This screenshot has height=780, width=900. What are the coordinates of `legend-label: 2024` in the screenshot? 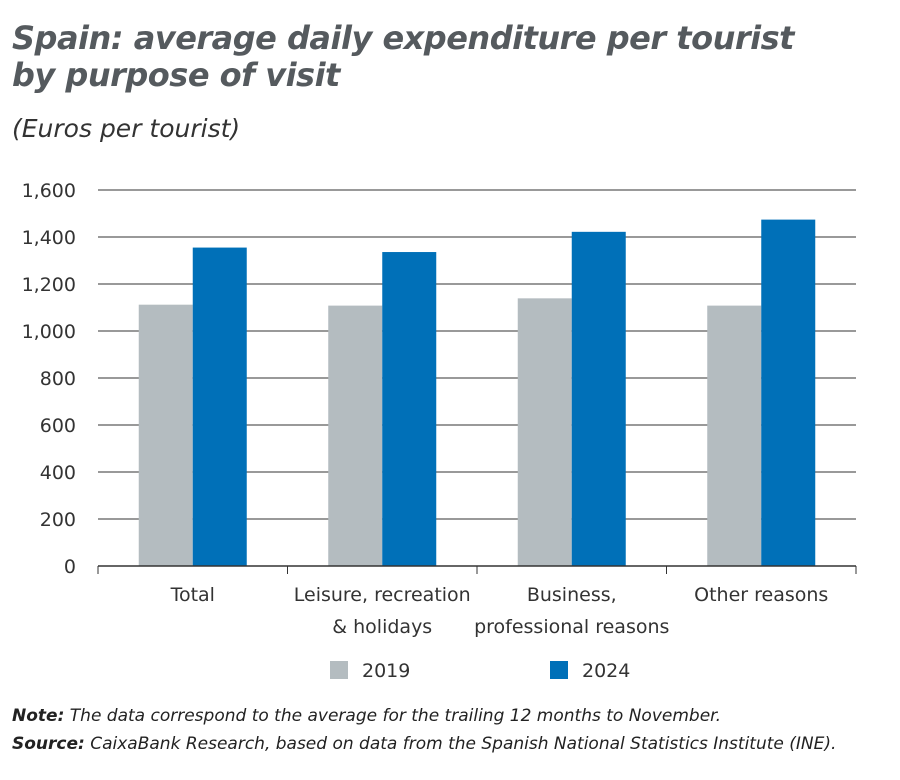 It's located at (606, 671).